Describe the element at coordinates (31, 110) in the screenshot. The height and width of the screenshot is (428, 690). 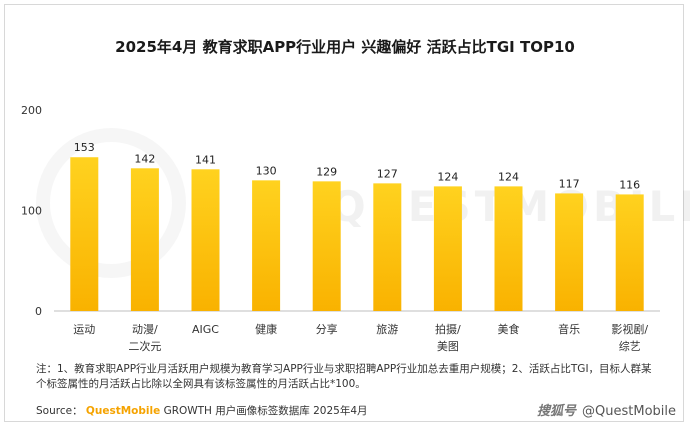
I see `y-tick-label: 200` at that location.